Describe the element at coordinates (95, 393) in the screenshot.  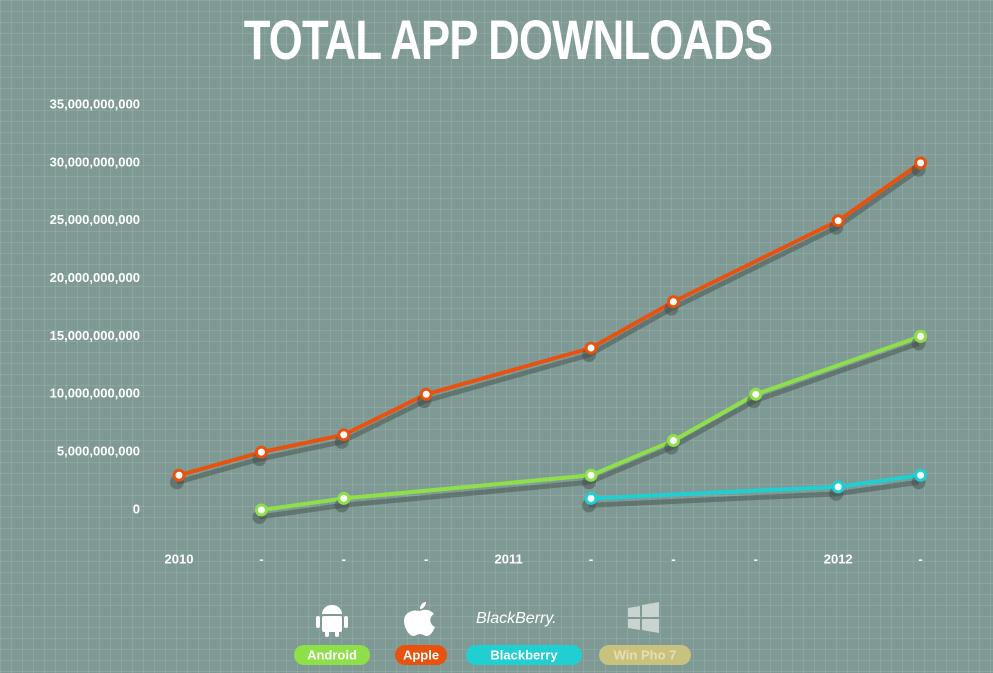
I see `y-tick-label: 10,000,000,000` at that location.